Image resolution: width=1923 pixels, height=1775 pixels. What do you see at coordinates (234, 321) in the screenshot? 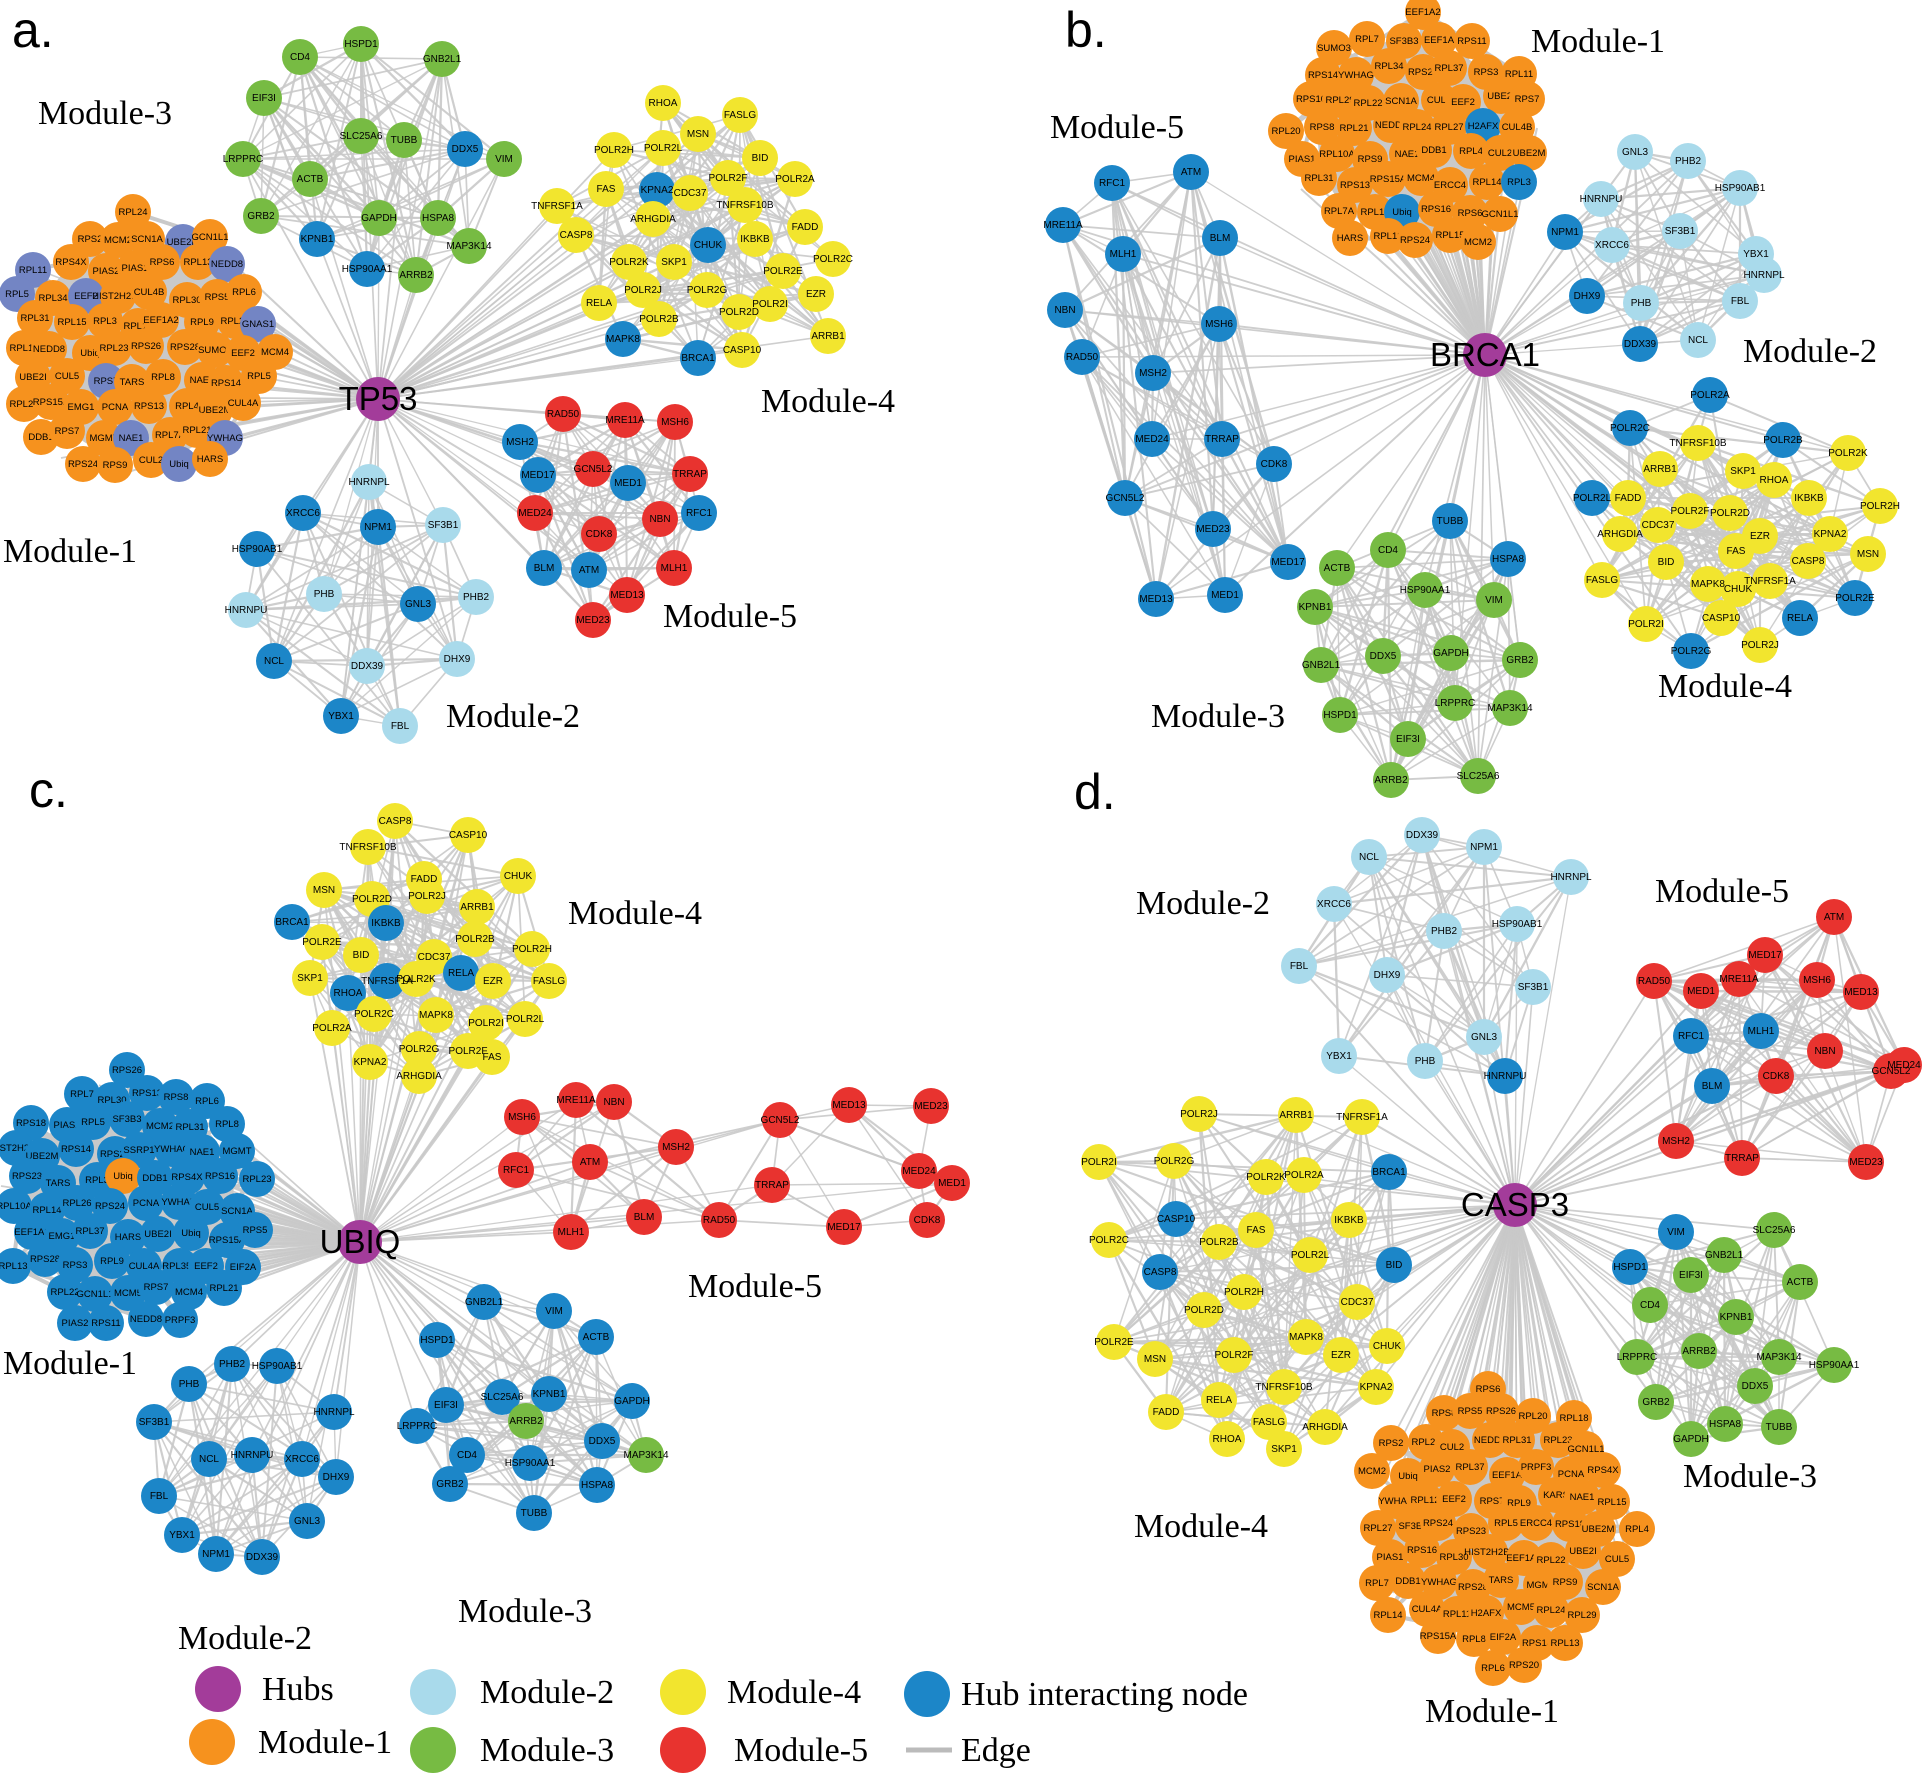
I see `svg-text: RPL27` at bounding box center [234, 321].